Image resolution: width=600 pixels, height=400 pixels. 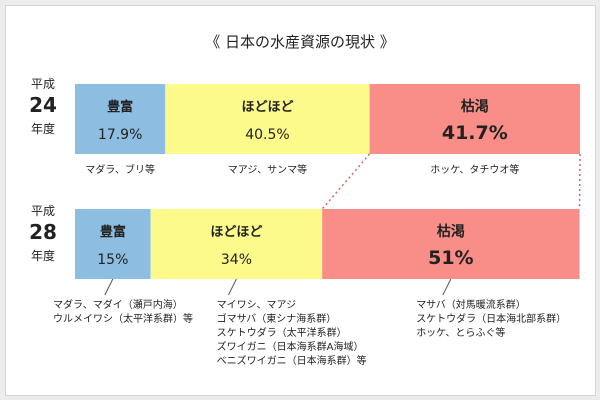 I want to click on chart-title: 《 日本の水産資源の現状 》, so click(x=300, y=42).